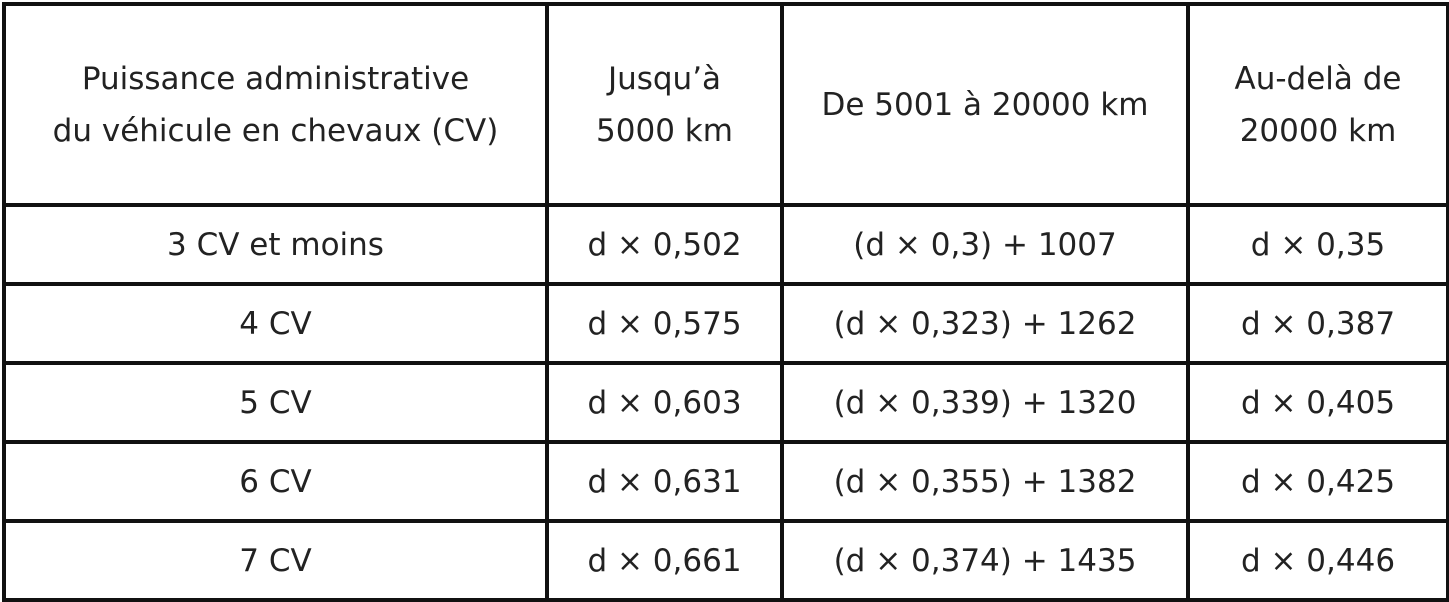 This screenshot has height=602, width=1449. Describe the element at coordinates (664, 244) in the screenshot. I see `cell-upto-5000: d × 0,502` at that location.